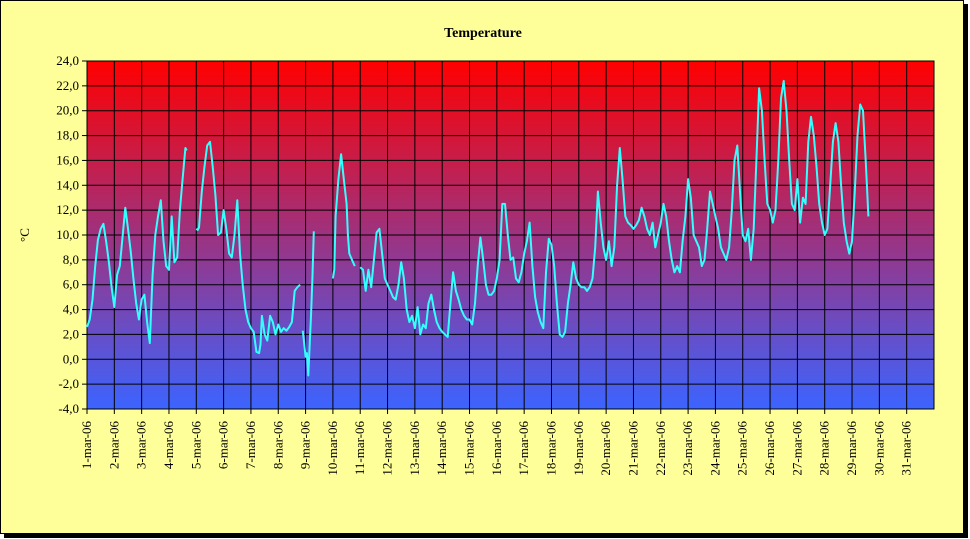  What do you see at coordinates (67, 110) in the screenshot?
I see `y-tick-label: 20,0` at bounding box center [67, 110].